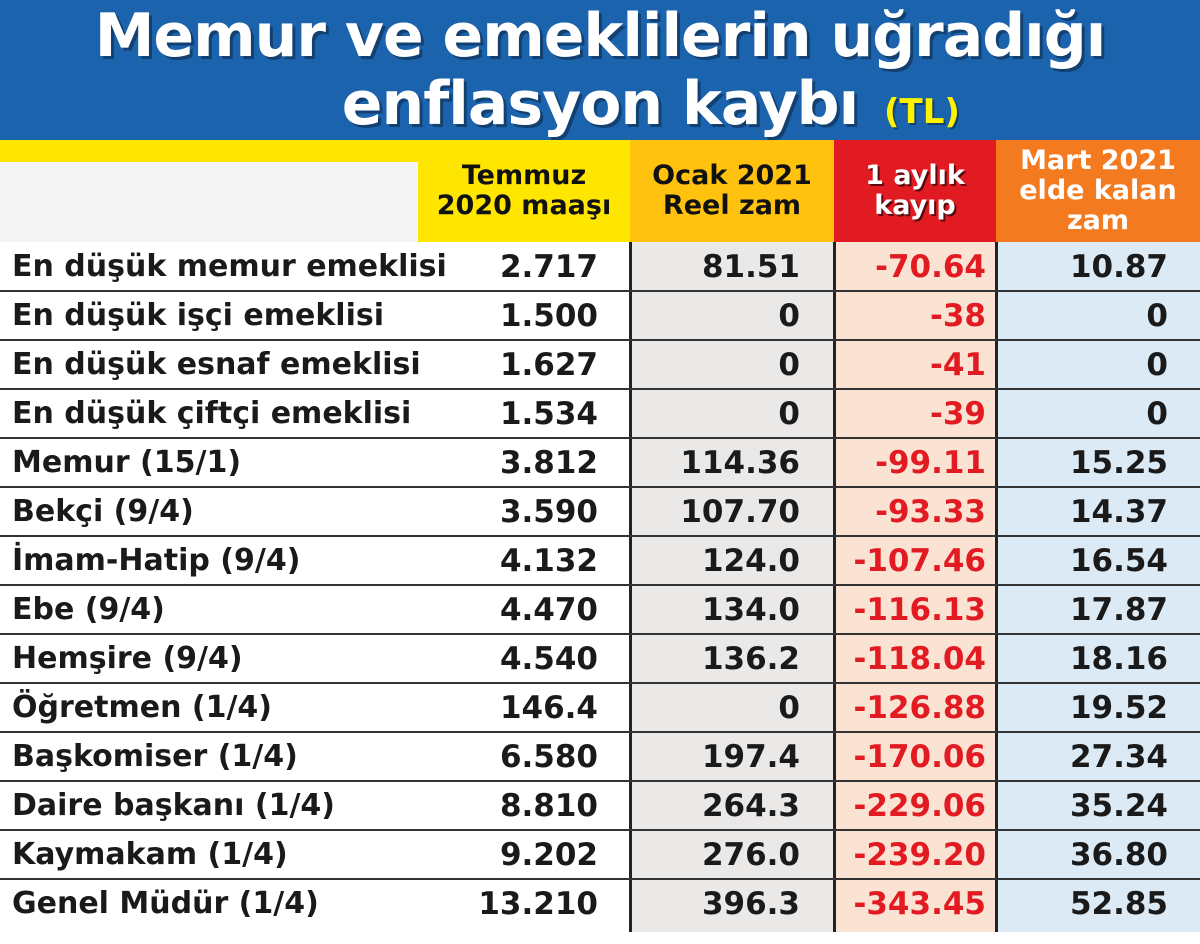 Image resolution: width=1200 pixels, height=944 pixels. I want to click on loss-value: -229.06, so click(920, 805).